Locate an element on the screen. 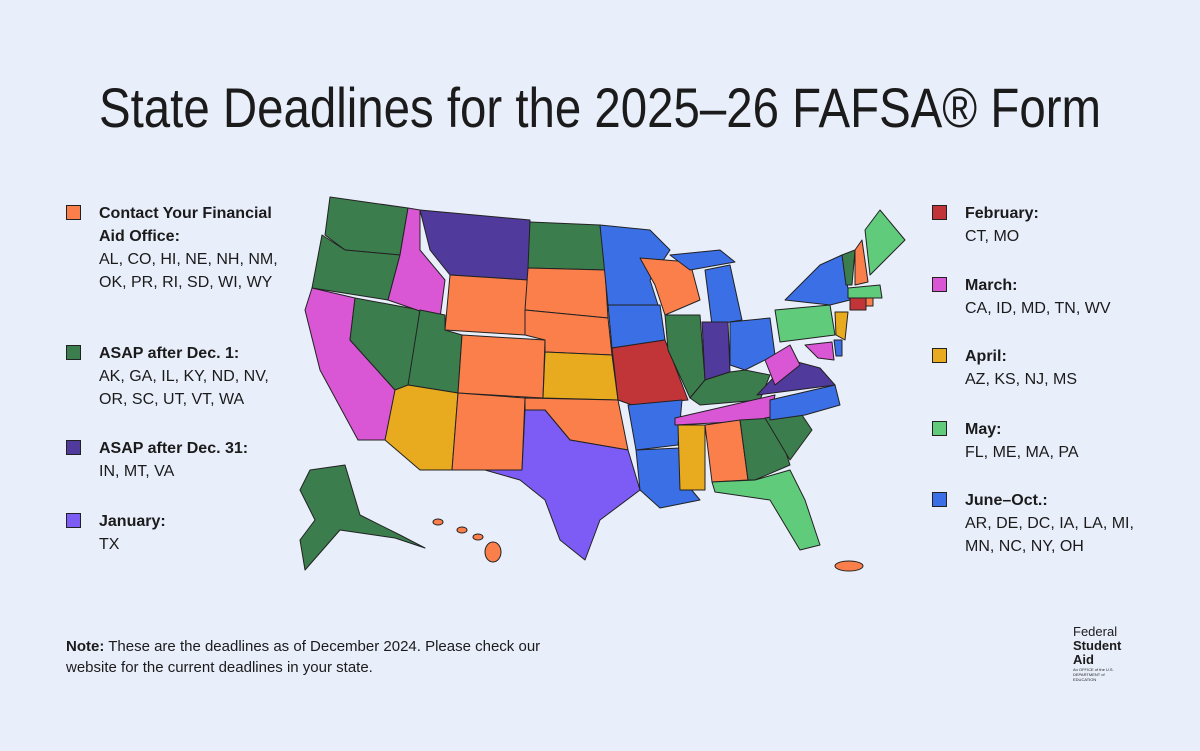 This screenshot has height=751, width=1200. legend-states: AZ, KS, NJ, MS is located at coordinates (1021, 379).